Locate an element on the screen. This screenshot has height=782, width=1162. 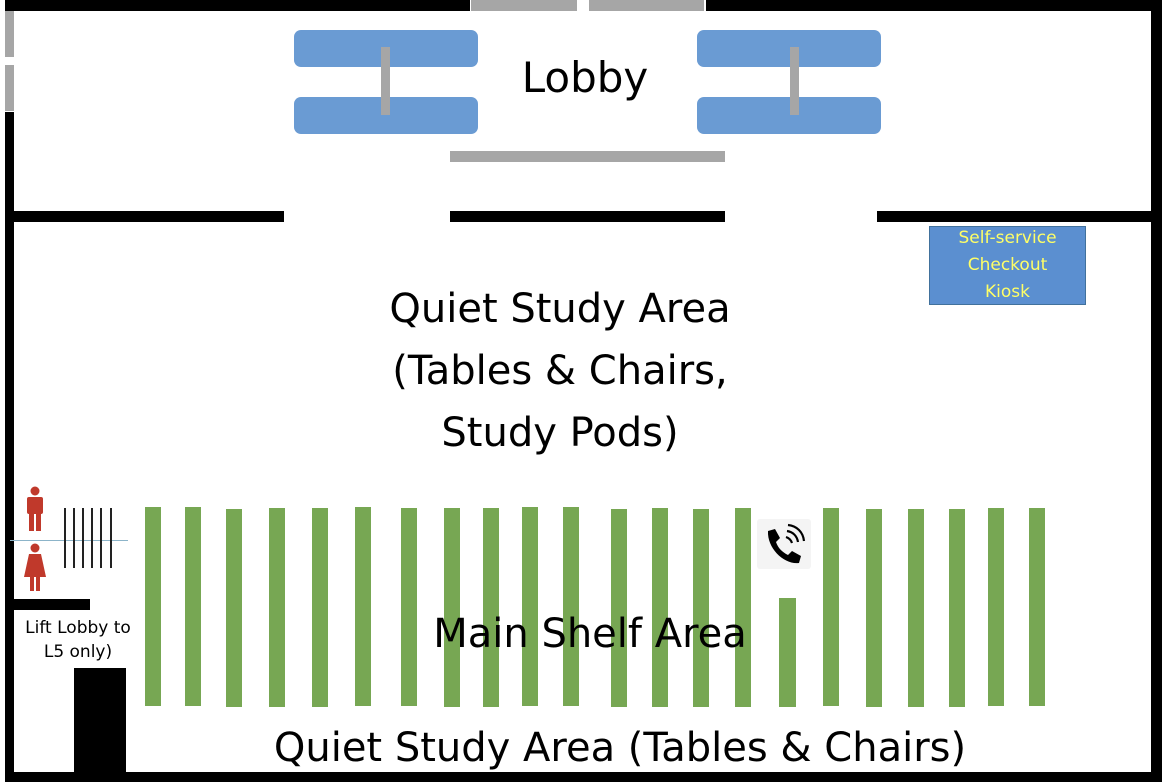
lift-lobby-label: Lift Lobby to L5 only) is located at coordinates (78, 640).